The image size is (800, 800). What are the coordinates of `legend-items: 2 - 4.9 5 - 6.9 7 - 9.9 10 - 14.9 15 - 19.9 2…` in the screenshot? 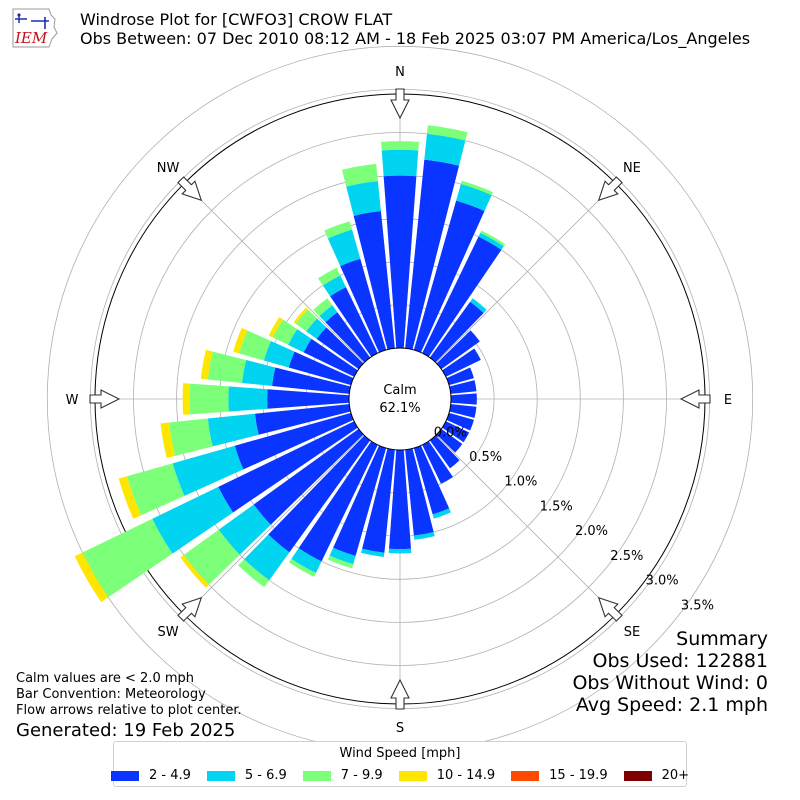 It's located at (400, 775).